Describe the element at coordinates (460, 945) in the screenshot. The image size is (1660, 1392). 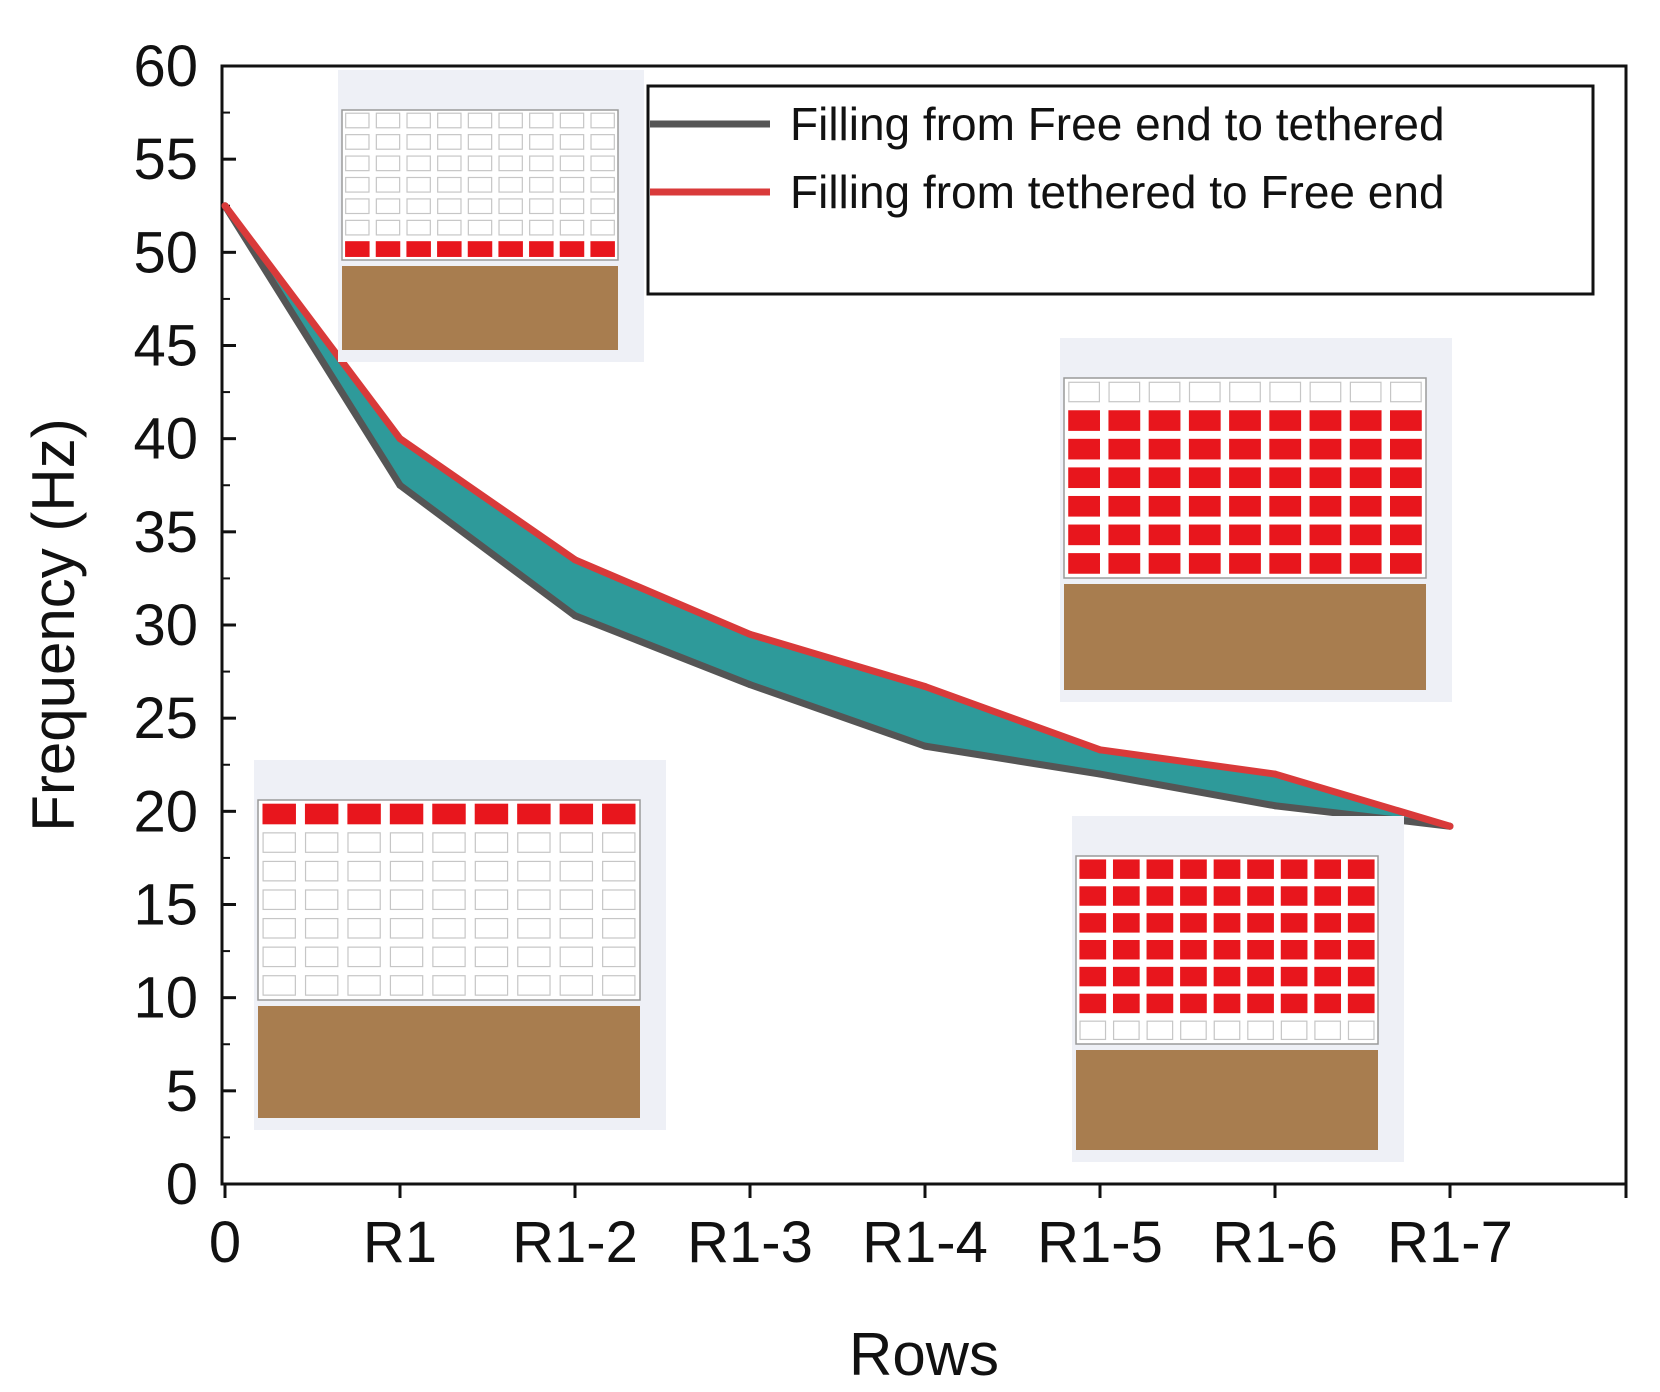
I see `inset-left-bottom` at that location.